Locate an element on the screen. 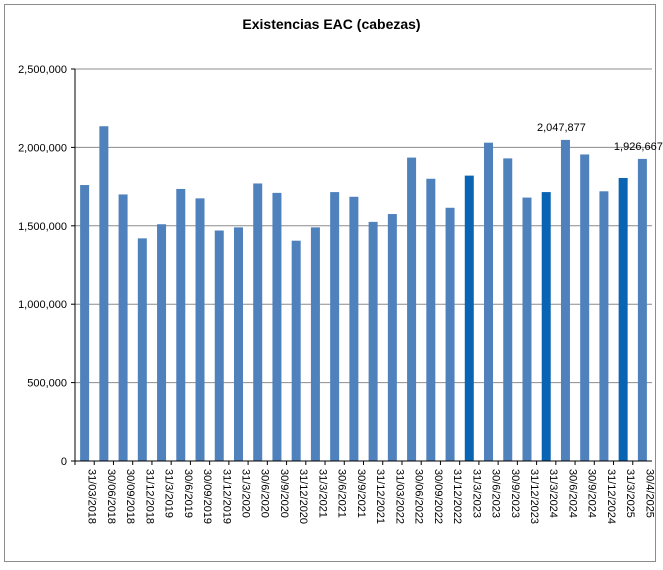 The image size is (663, 570). x-tick-label: 30/6/2023 is located at coordinates (496, 493).